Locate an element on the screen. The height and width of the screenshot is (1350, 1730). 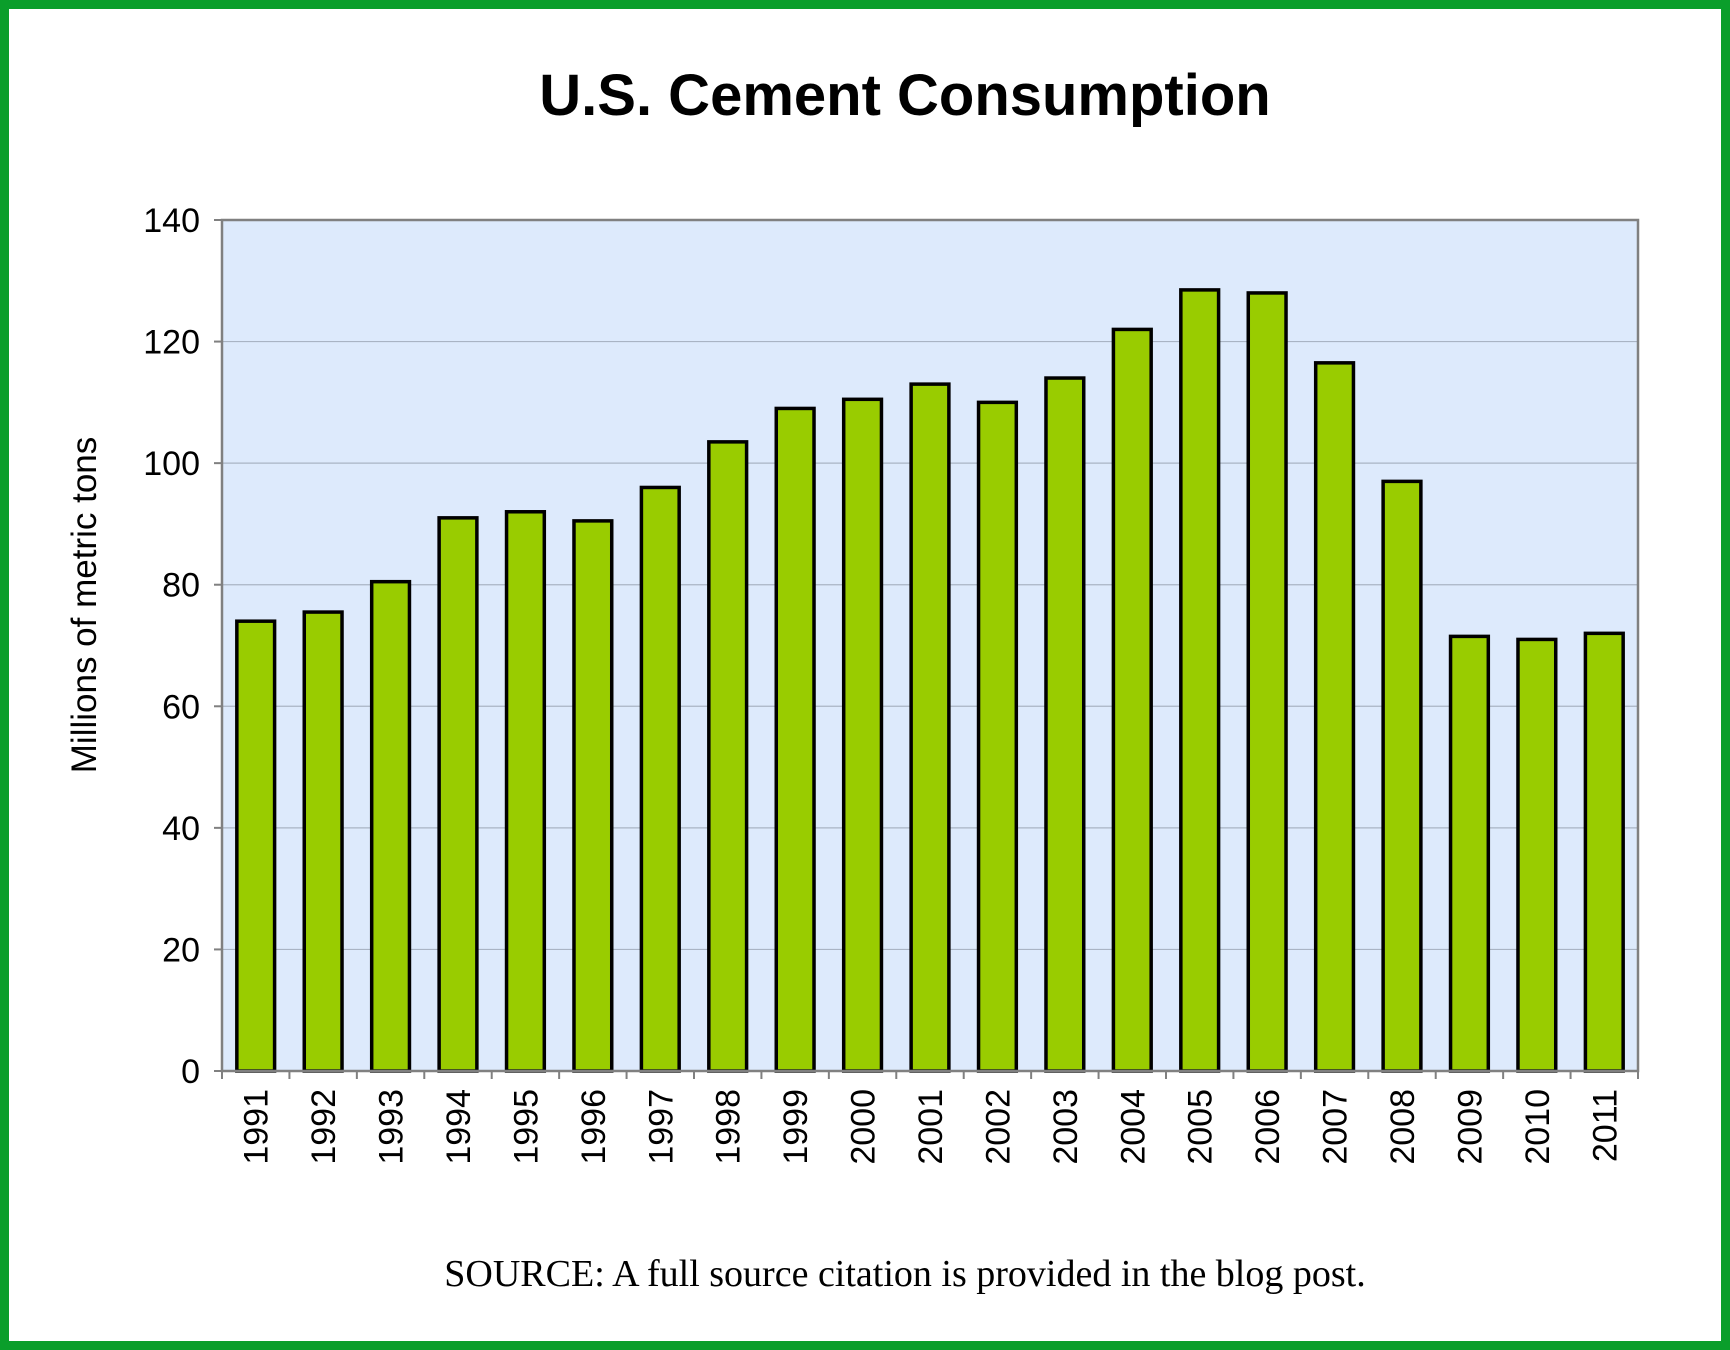
x-tick-label: 2007 is located at coordinates (1336, 1127).